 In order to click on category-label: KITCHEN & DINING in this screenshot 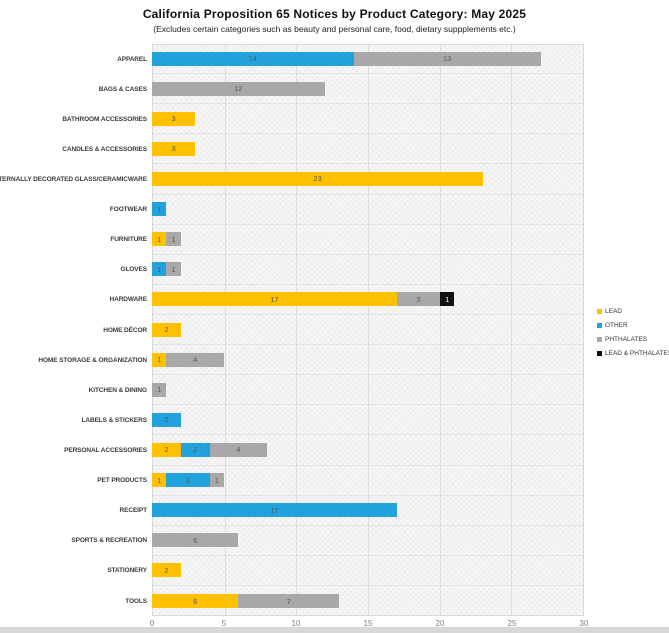, I will do `click(117, 390)`.